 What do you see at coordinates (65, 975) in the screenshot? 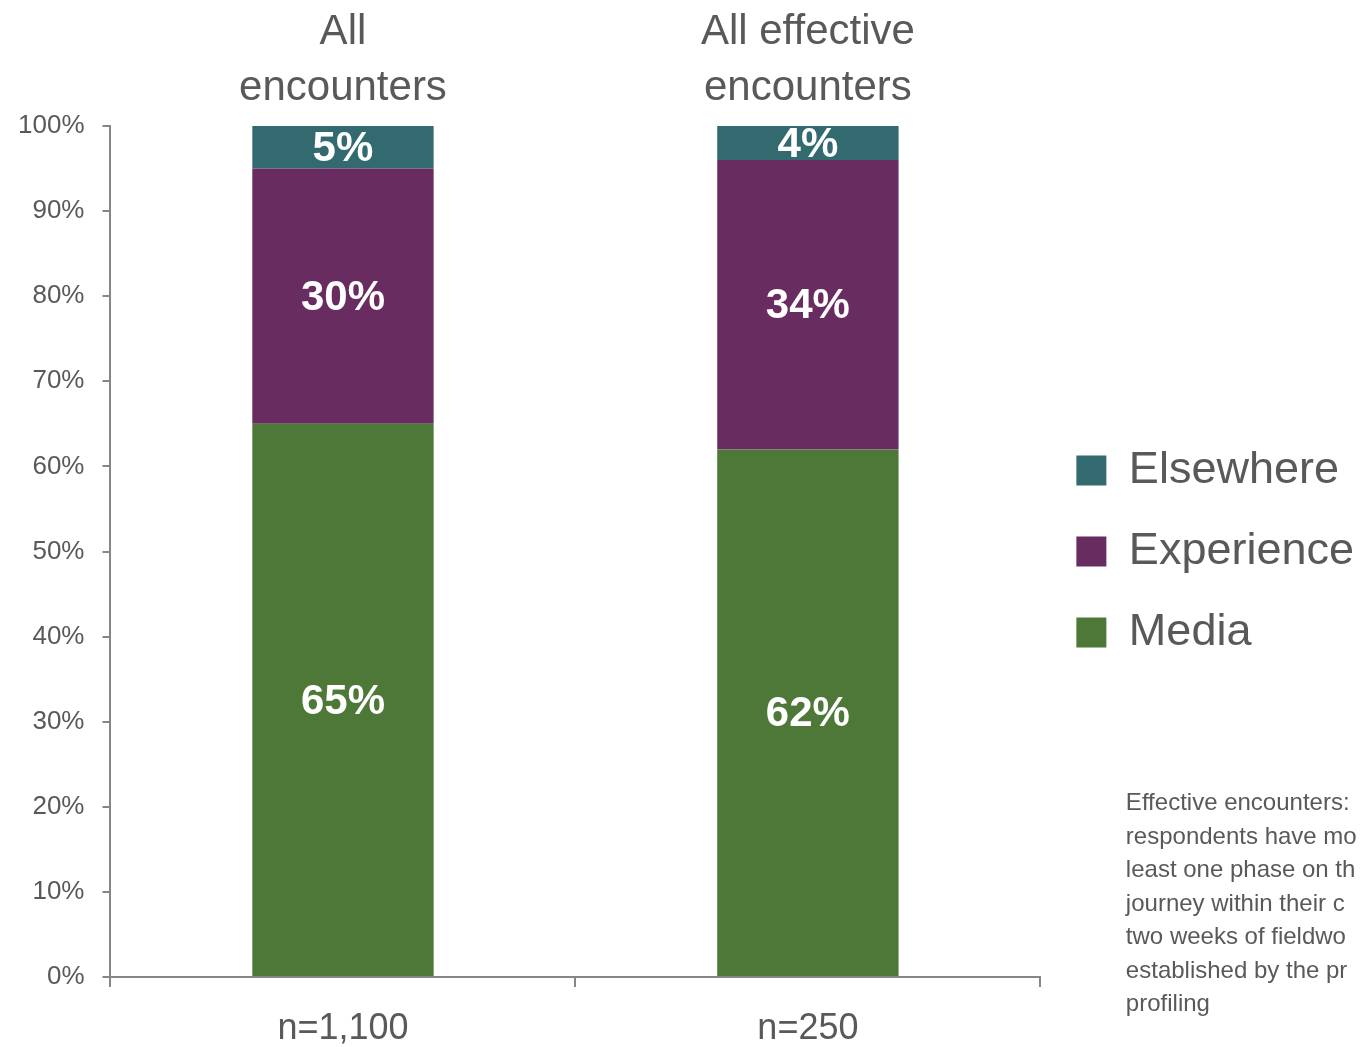
I see `y-tick-label: 0%` at bounding box center [65, 975].